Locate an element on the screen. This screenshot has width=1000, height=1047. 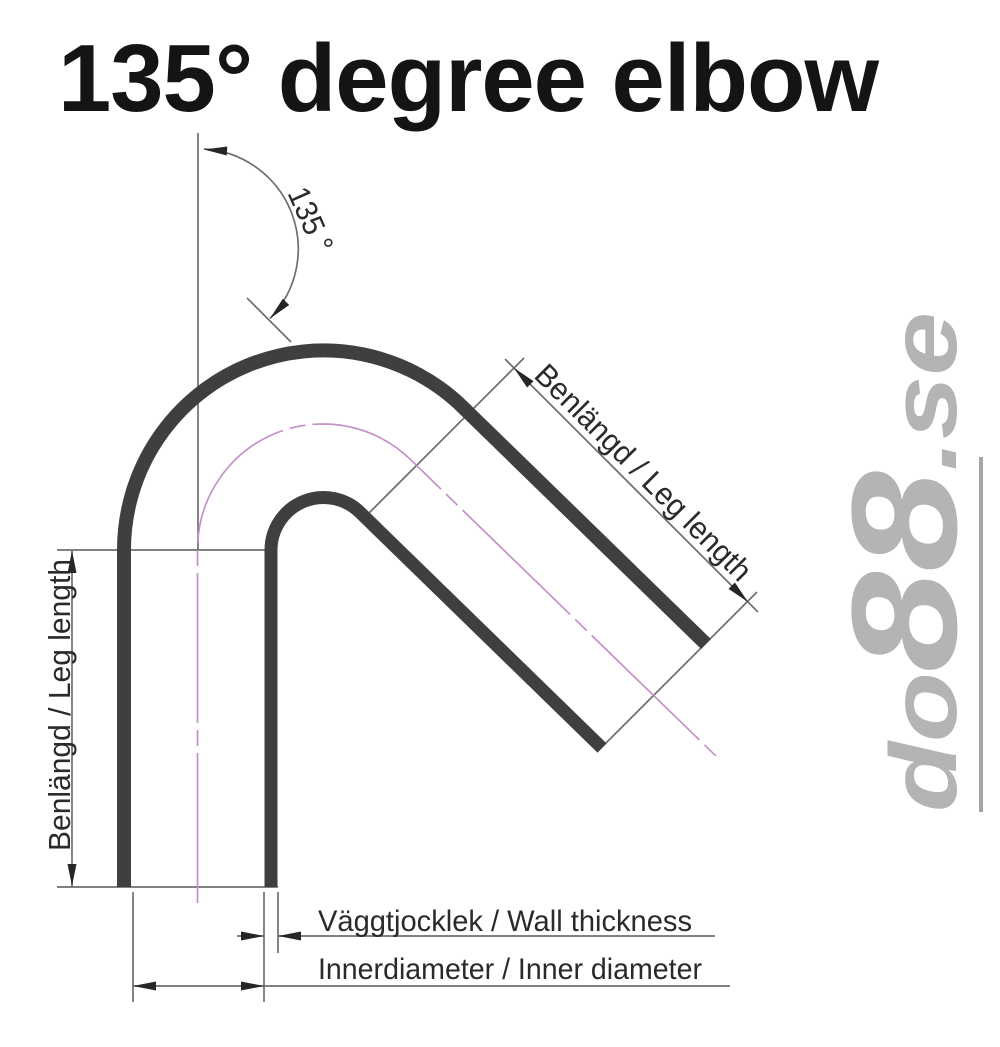
angle-extension-diagonal-stub is located at coordinates (269, 320).